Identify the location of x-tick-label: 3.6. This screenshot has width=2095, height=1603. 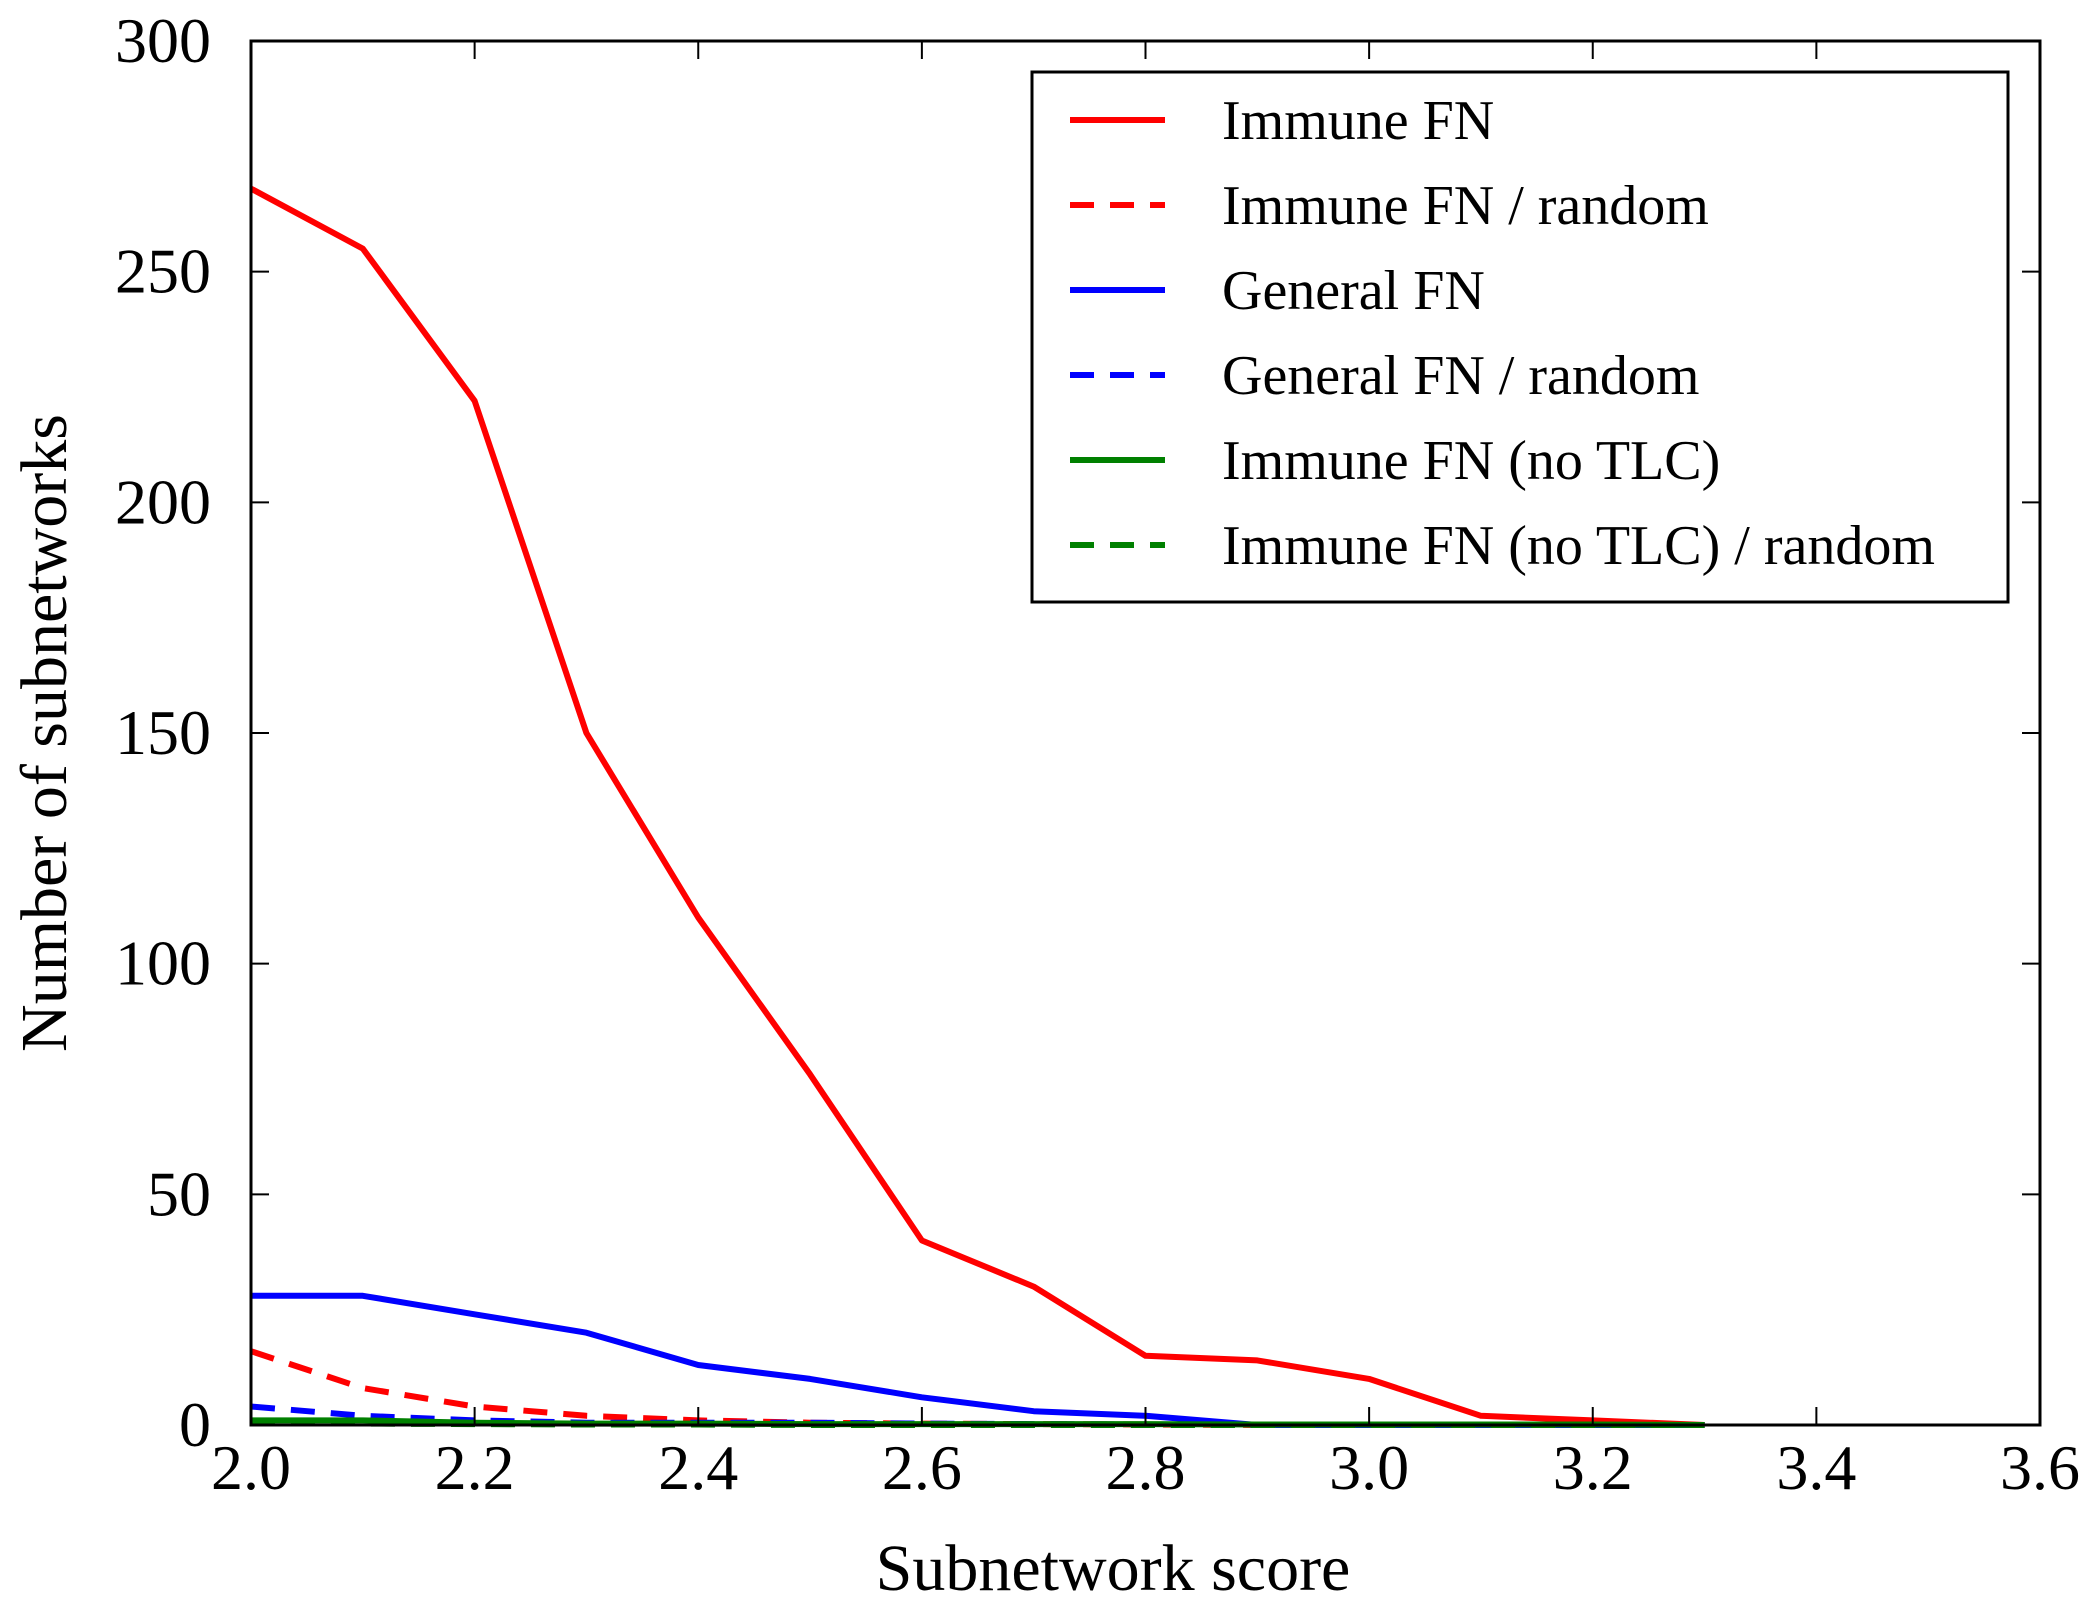
(2040, 1467).